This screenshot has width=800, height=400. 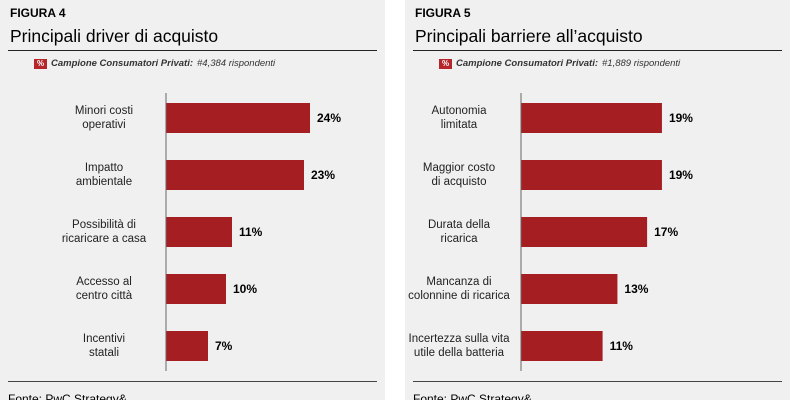 What do you see at coordinates (459, 175) in the screenshot?
I see `category-label: Maggior costo di acquisto` at bounding box center [459, 175].